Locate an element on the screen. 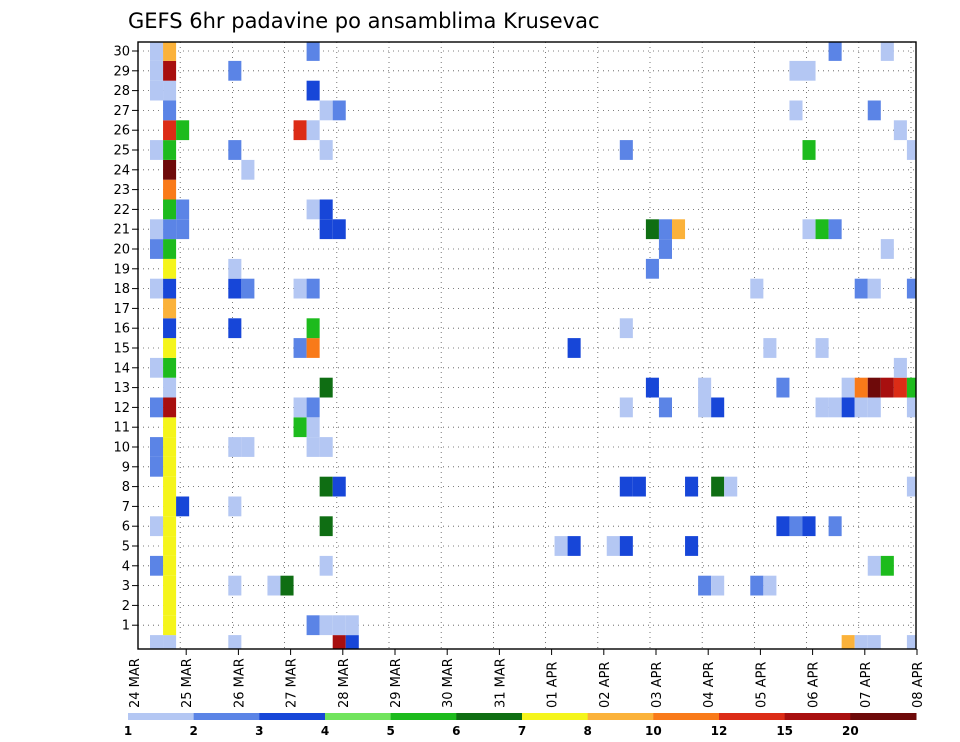 The height and width of the screenshot is (742, 960). y-tick-label: 2 is located at coordinates (126, 606).